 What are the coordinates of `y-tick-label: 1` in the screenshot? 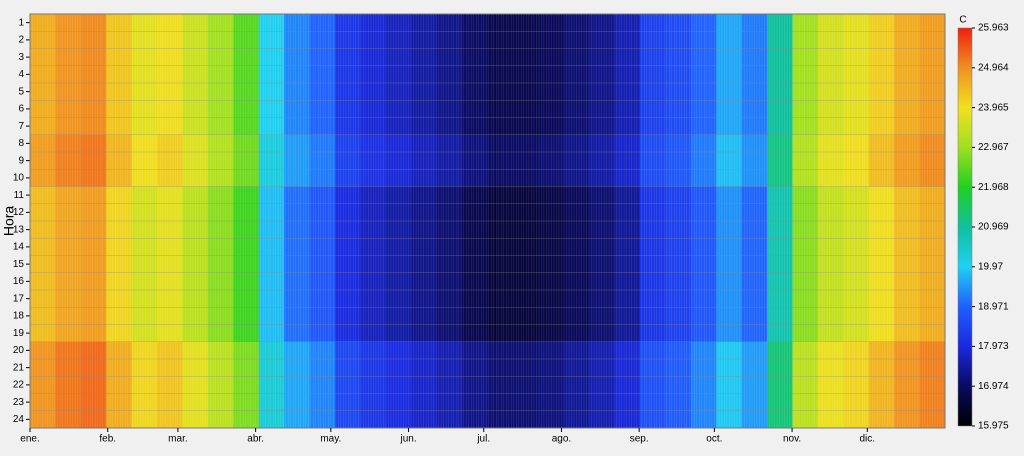 It's located at (21, 22).